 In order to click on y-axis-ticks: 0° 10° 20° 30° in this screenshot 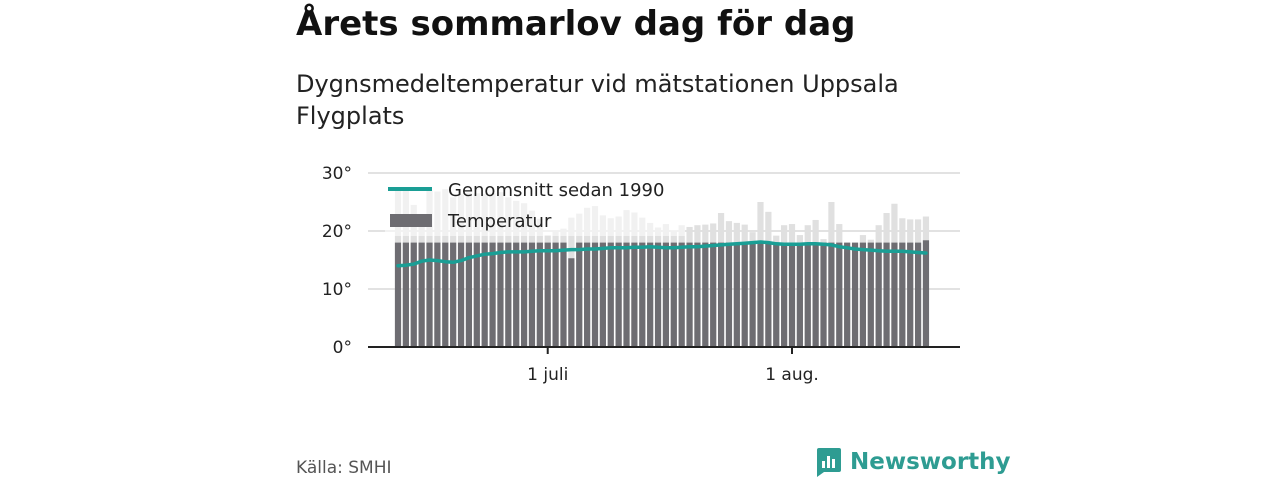, I will do `click(337, 261)`.